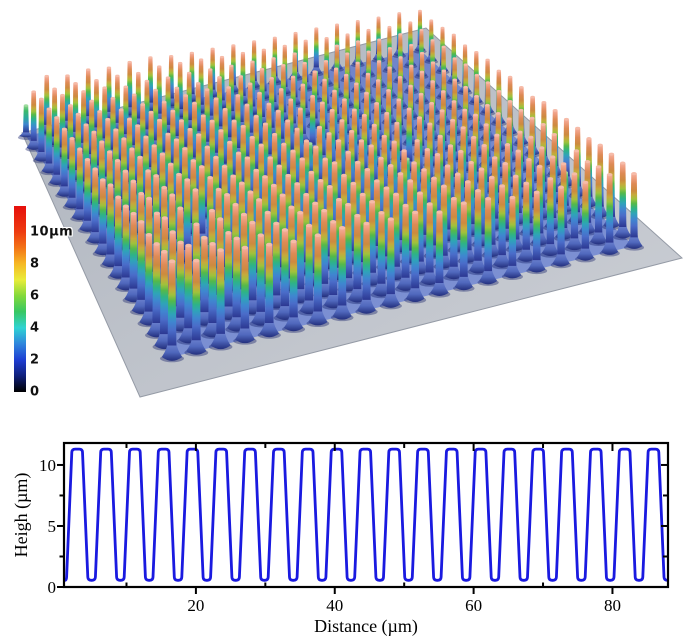 This screenshot has width=693, height=642. I want to click on colorbar-tick-label: 8, so click(35, 264).